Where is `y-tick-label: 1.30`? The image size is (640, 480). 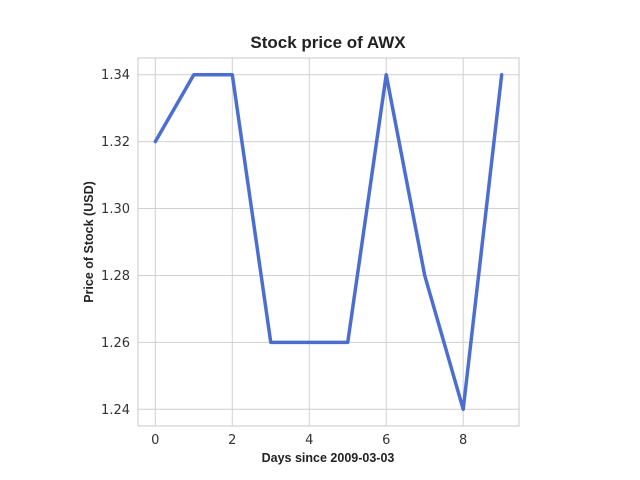 y-tick-label: 1.30 is located at coordinates (115, 209).